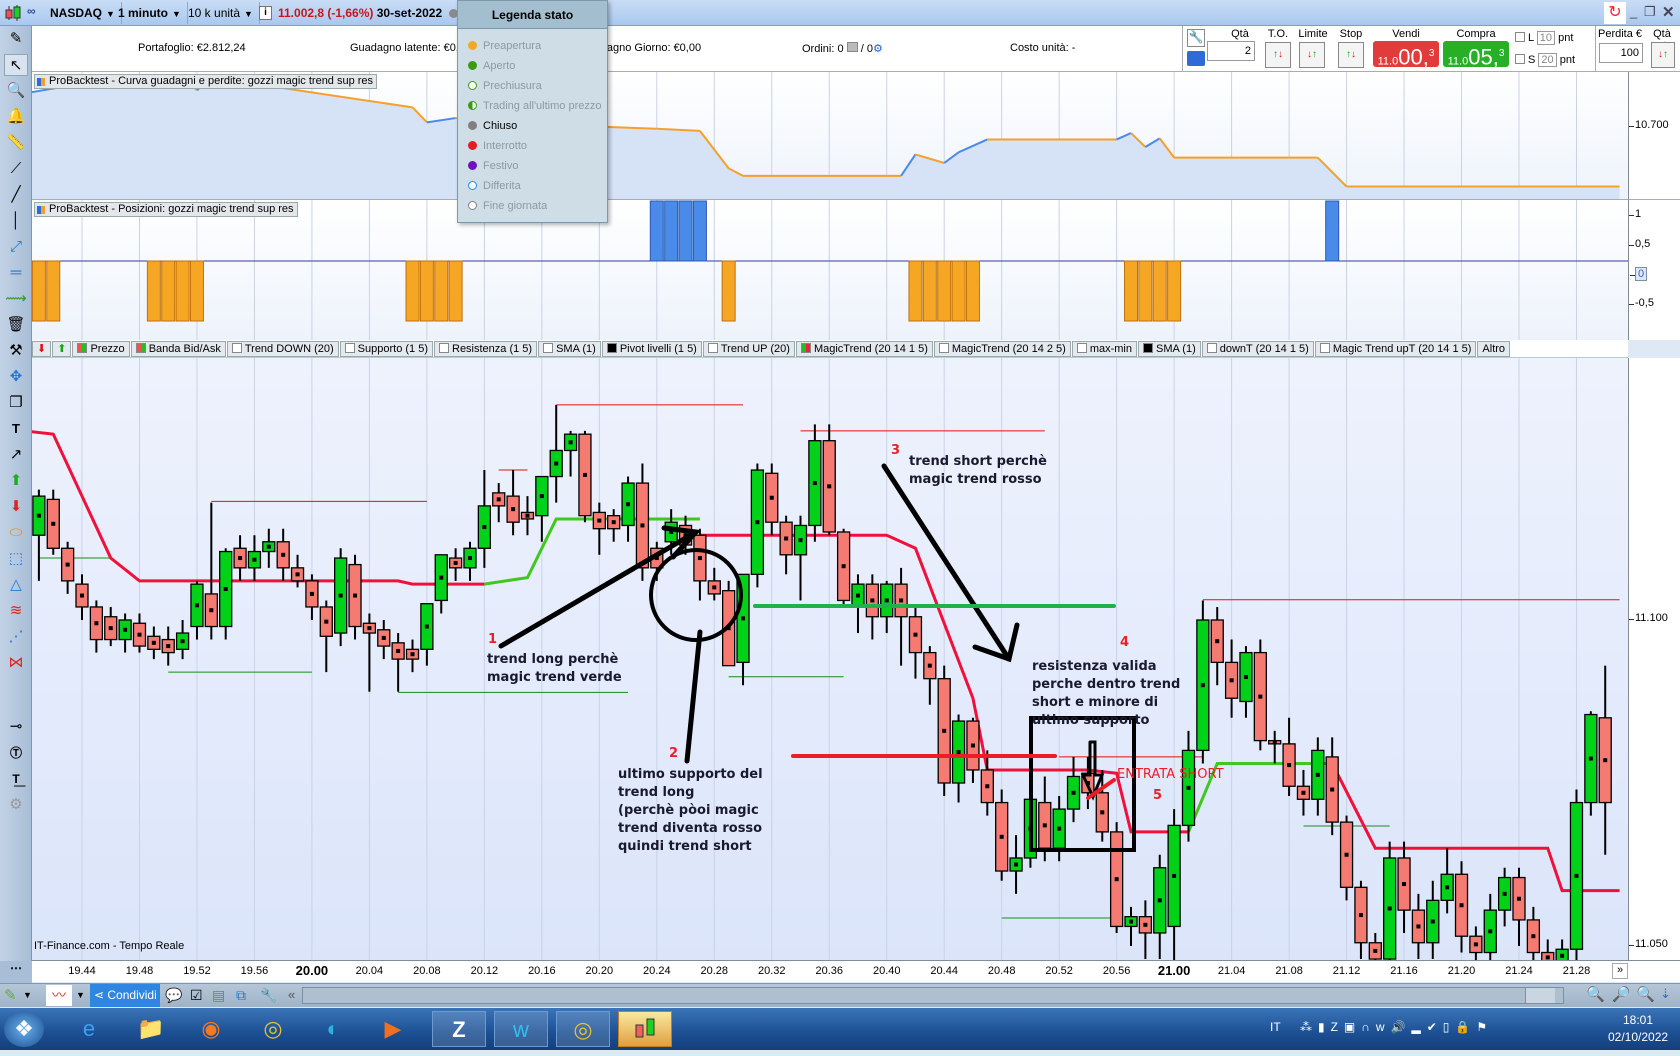 The image size is (1680, 1056). Describe the element at coordinates (62, 349) in the screenshot. I see `add-indicator-up-button: ⬆` at that location.